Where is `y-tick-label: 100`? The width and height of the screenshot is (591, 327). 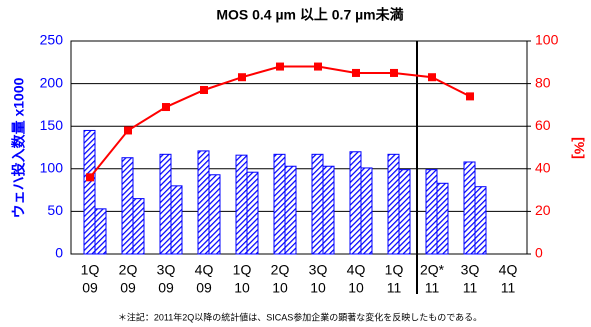 y-tick-label: 100 is located at coordinates (52, 168).